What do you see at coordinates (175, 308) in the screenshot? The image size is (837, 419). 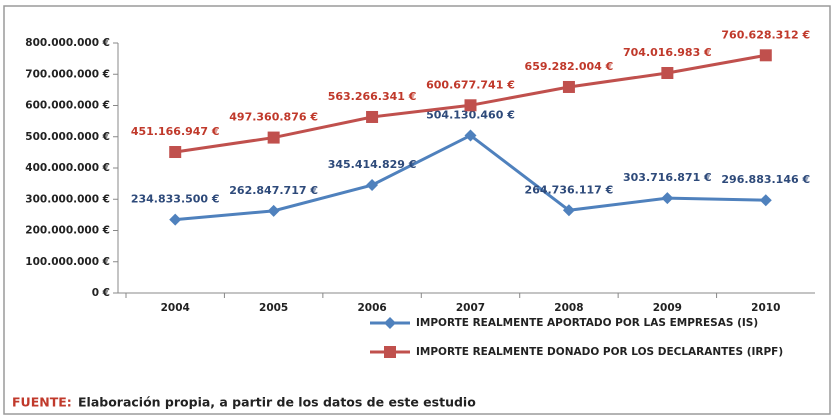 I see `x-tick-label: 2004` at bounding box center [175, 308].